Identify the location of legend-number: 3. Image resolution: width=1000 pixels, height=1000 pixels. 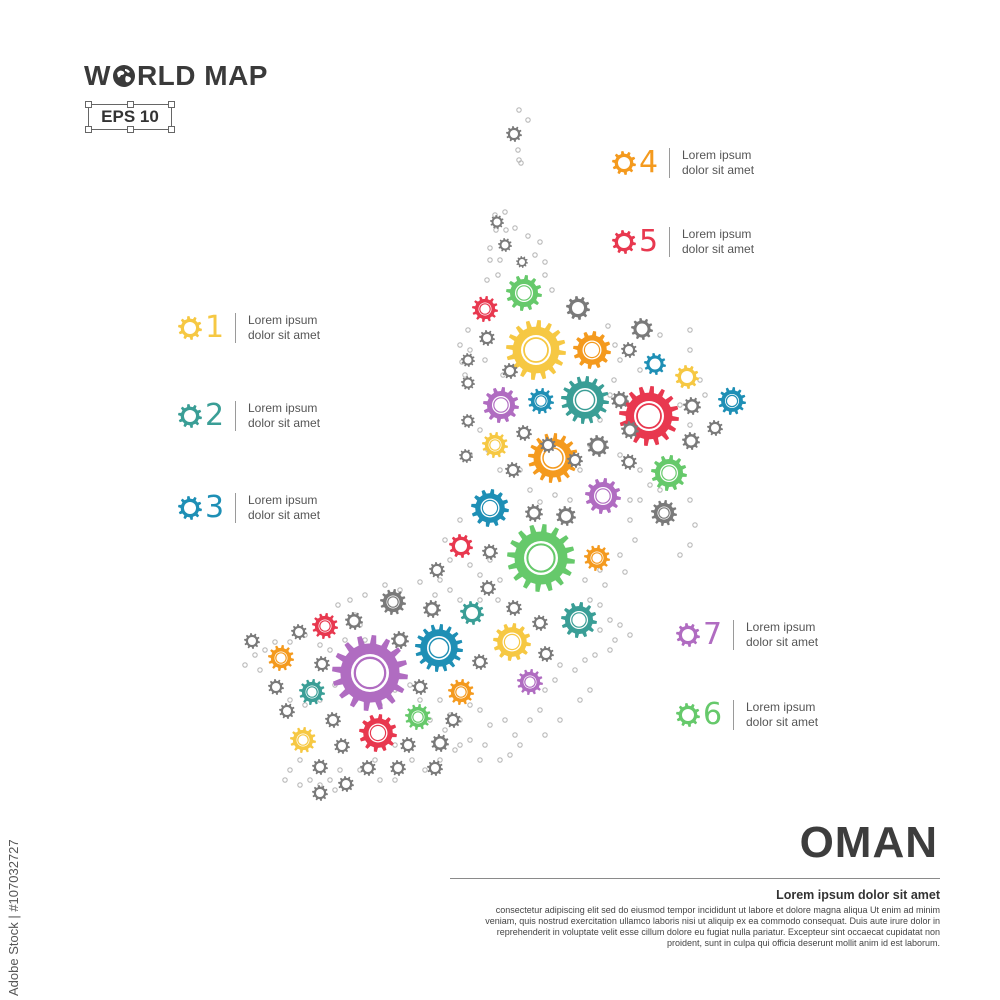
(215, 507).